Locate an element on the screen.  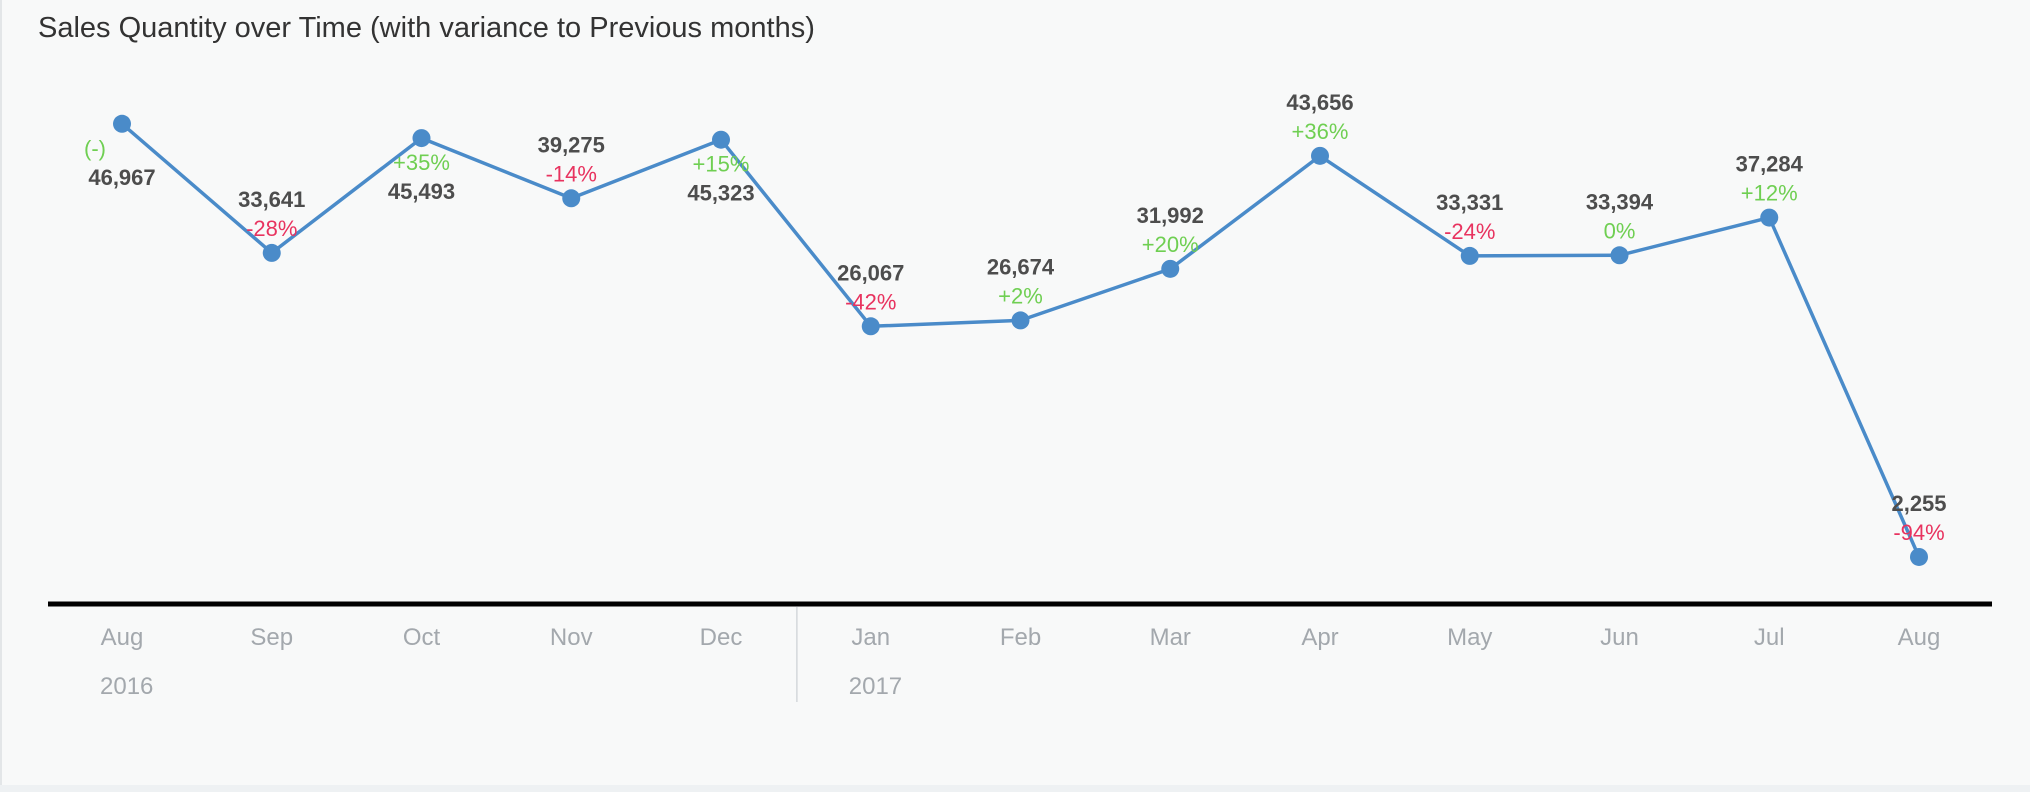
data-value-label: 33,331 is located at coordinates (1469, 202).